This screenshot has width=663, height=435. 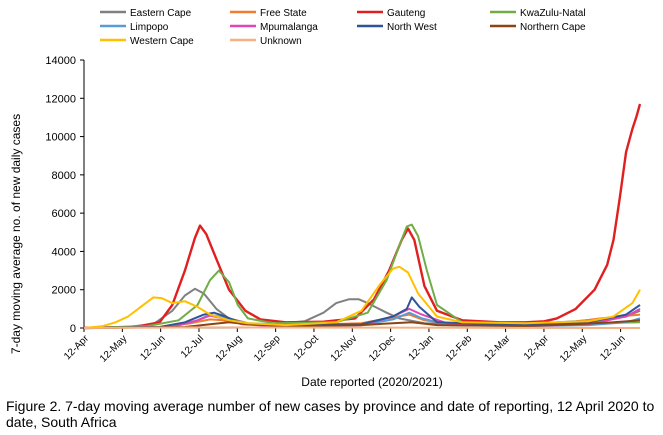 What do you see at coordinates (553, 27) in the screenshot?
I see `legend-label-northern-cape: Northern Cape` at bounding box center [553, 27].